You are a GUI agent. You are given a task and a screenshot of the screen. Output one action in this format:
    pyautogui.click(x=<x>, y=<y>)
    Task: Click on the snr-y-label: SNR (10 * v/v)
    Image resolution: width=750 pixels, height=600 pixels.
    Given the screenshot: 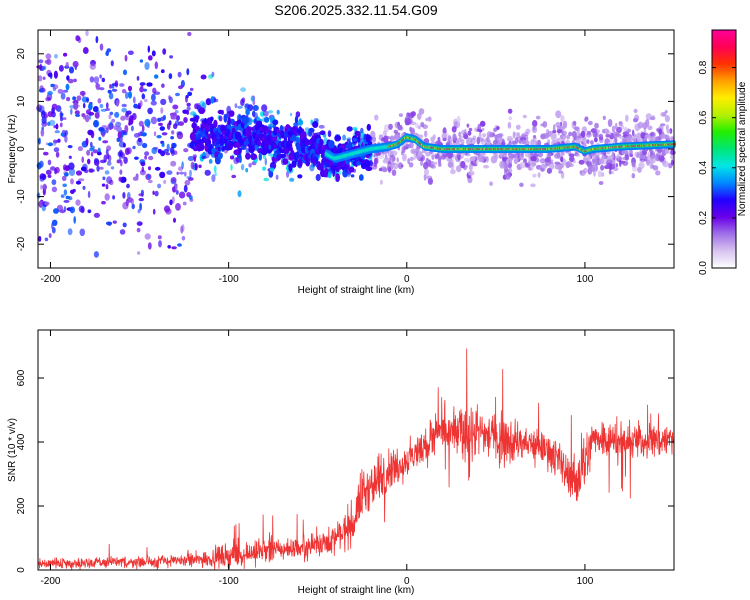 What is the action you would take?
    pyautogui.click(x=12, y=450)
    